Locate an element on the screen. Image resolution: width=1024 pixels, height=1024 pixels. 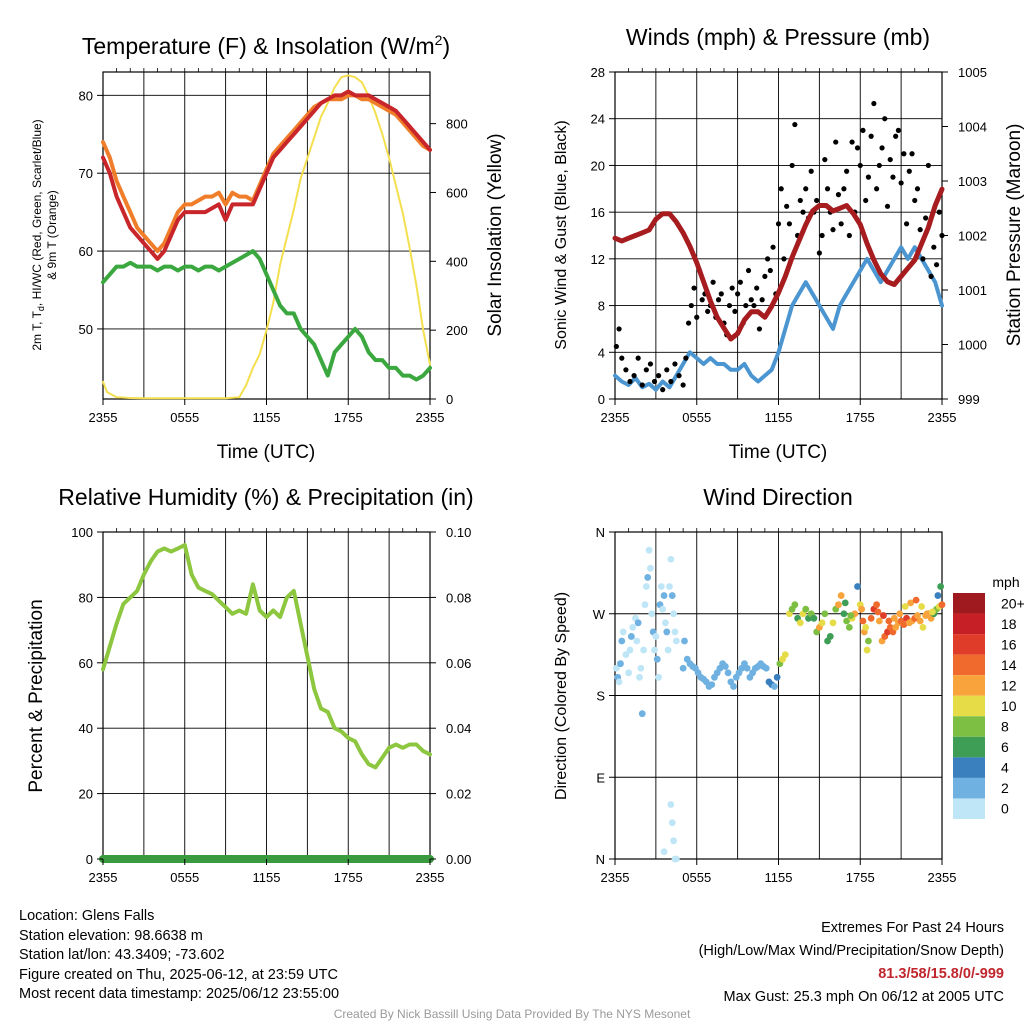
latlon-text: Station lat/lon: 43.3409; -73.602 is located at coordinates (122, 955).